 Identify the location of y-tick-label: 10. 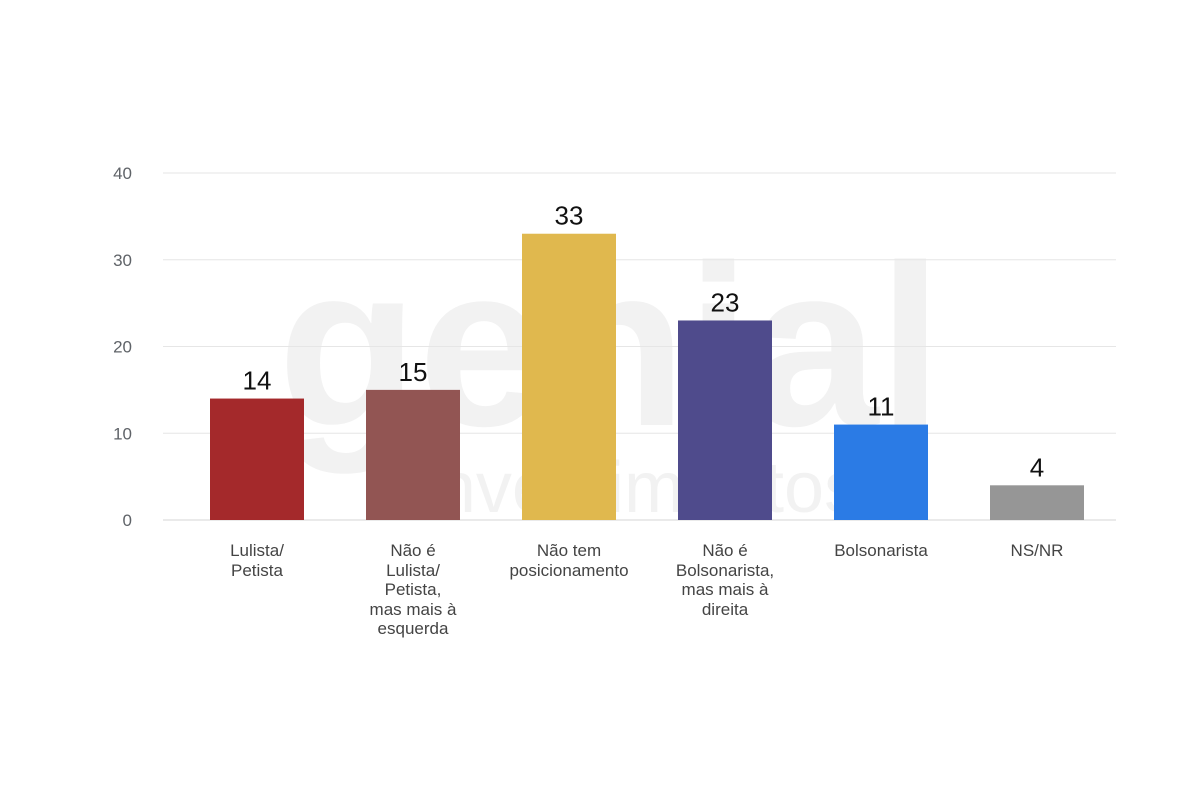
(122, 433).